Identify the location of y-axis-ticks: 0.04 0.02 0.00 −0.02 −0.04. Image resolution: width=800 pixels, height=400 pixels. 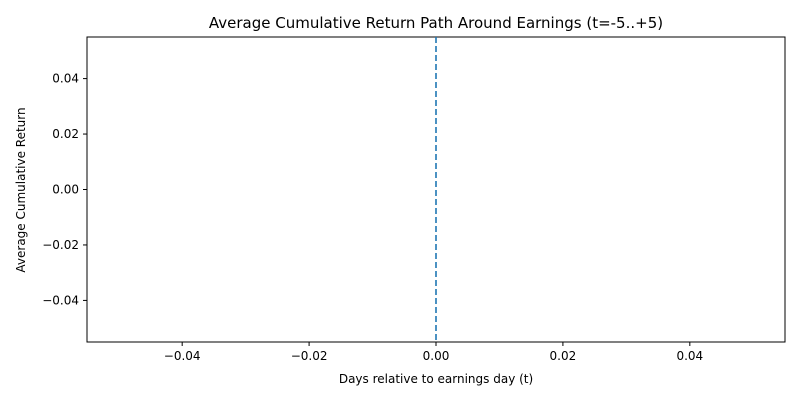
(64, 189).